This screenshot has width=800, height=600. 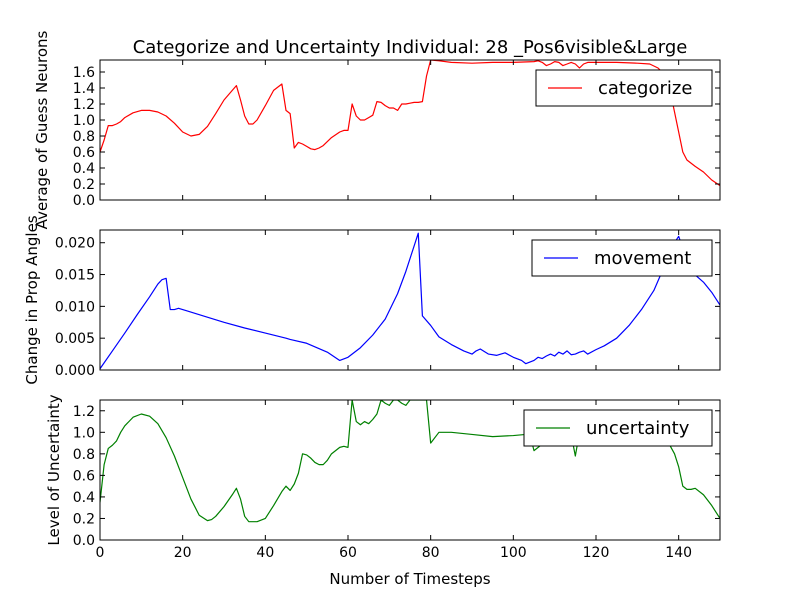 I want to click on y-tick-label: 0.005, so click(x=75, y=339).